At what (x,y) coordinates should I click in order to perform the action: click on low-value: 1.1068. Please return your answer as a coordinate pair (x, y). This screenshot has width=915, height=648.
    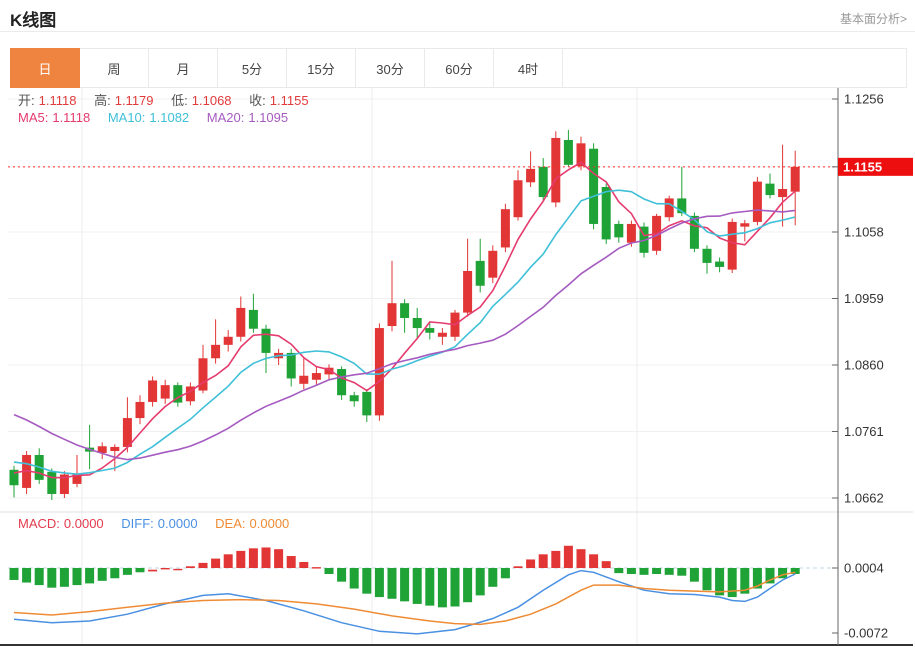
    Looking at the image, I should click on (211, 100).